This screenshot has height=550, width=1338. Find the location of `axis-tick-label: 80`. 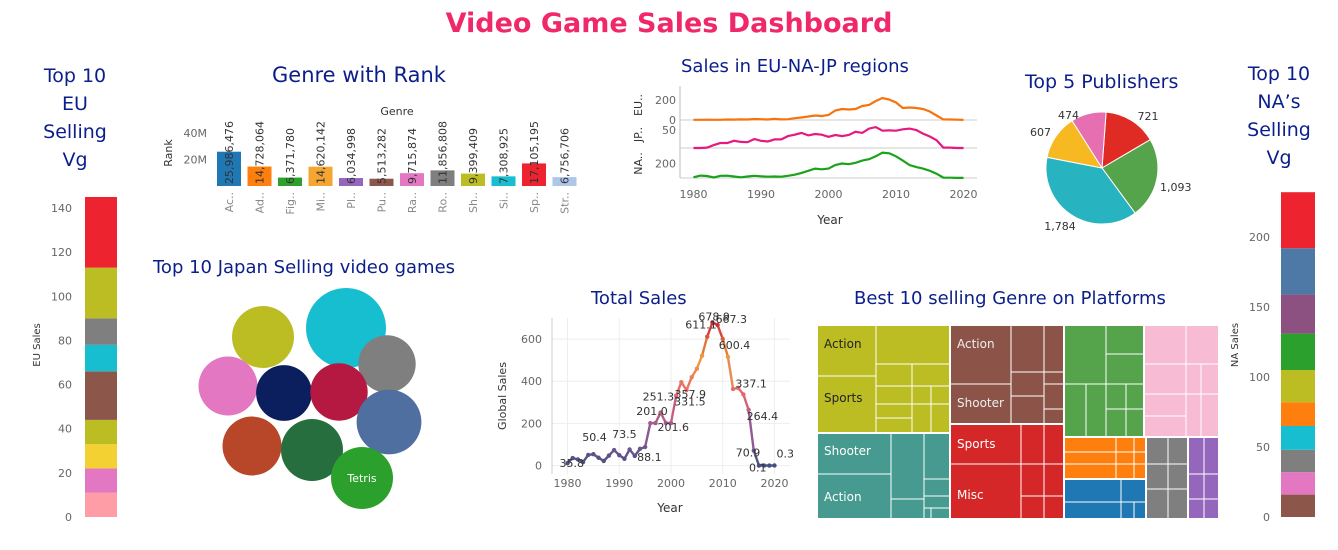

axis-tick-label: 80 is located at coordinates (65, 340).